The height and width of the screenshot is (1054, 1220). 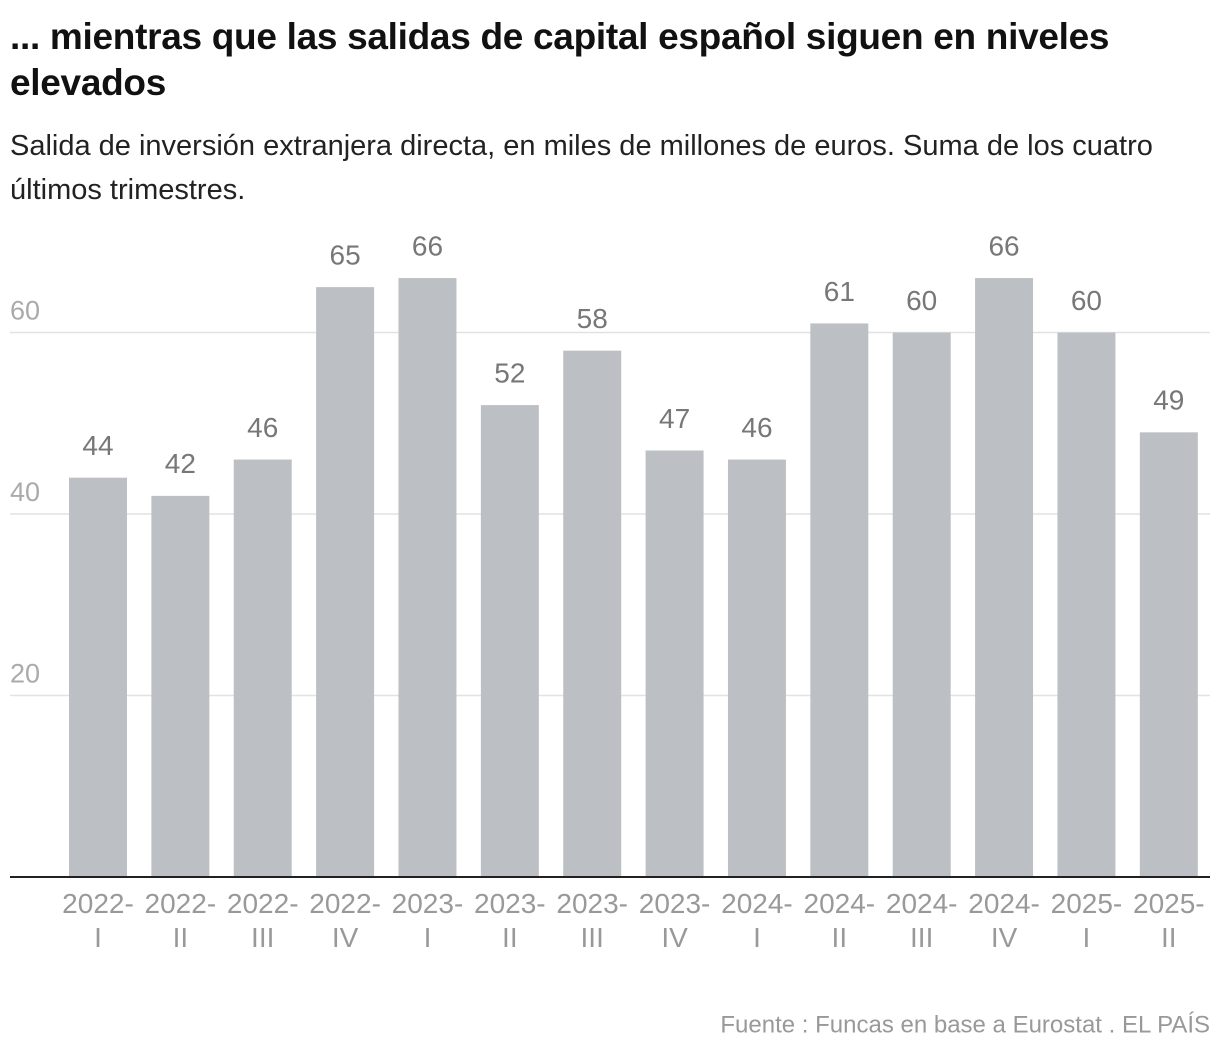 I want to click on x-tick-label: 2024-I, so click(x=757, y=920).